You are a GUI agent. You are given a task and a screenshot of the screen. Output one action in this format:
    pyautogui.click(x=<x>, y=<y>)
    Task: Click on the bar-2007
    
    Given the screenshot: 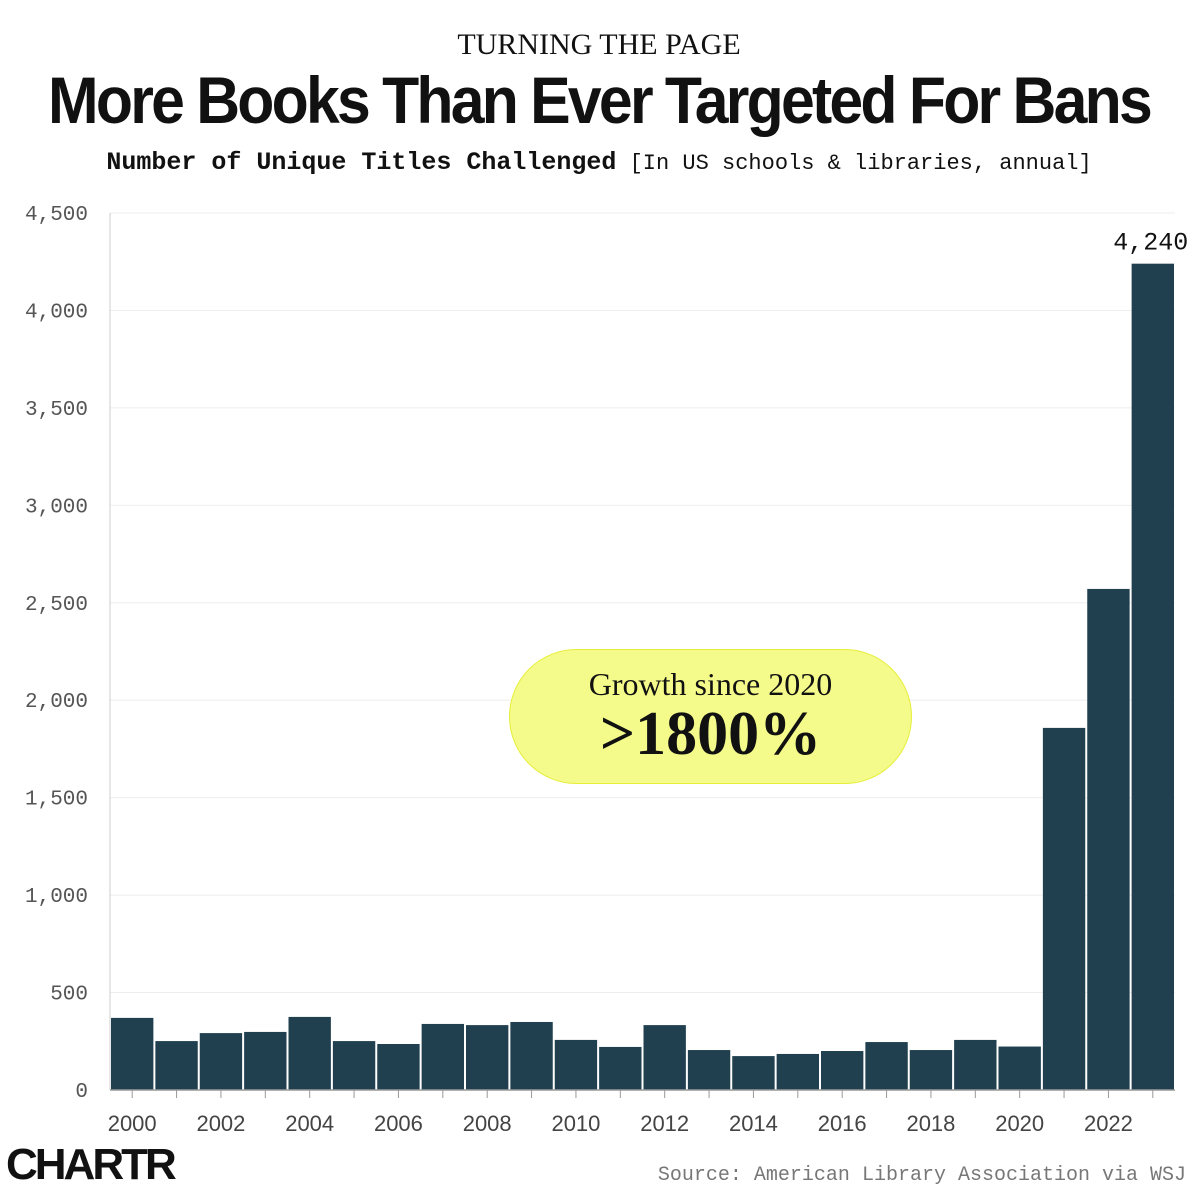 What is the action you would take?
    pyautogui.click(x=442, y=1056)
    